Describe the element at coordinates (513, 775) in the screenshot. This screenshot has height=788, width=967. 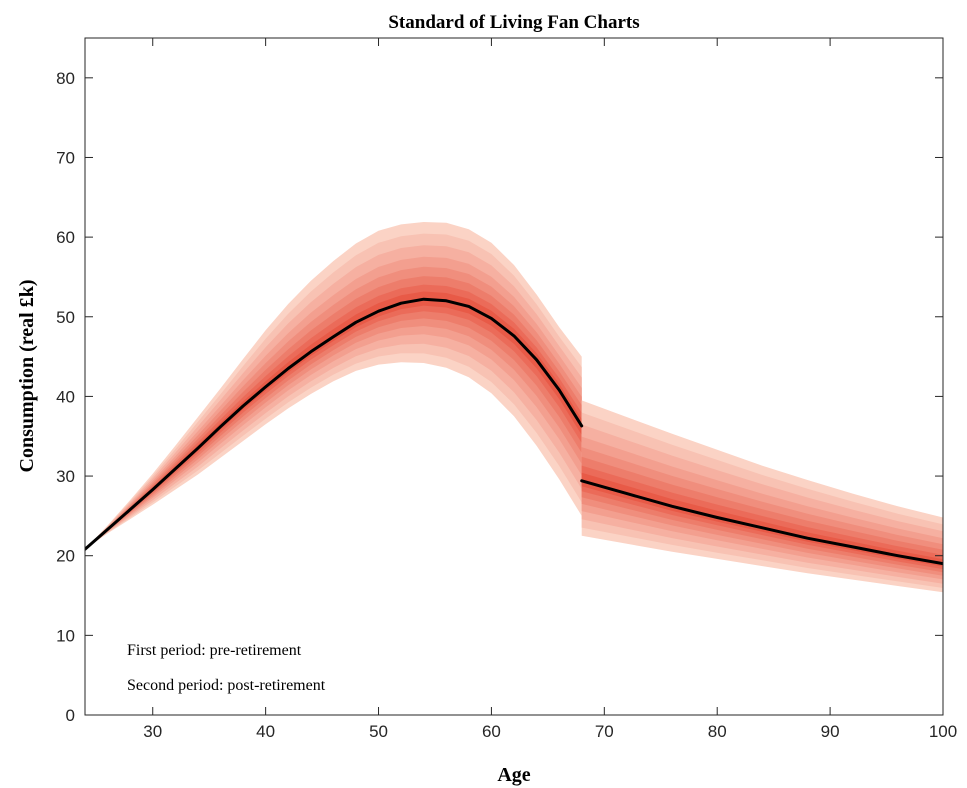
I see `x-axis-label: Age` at that location.